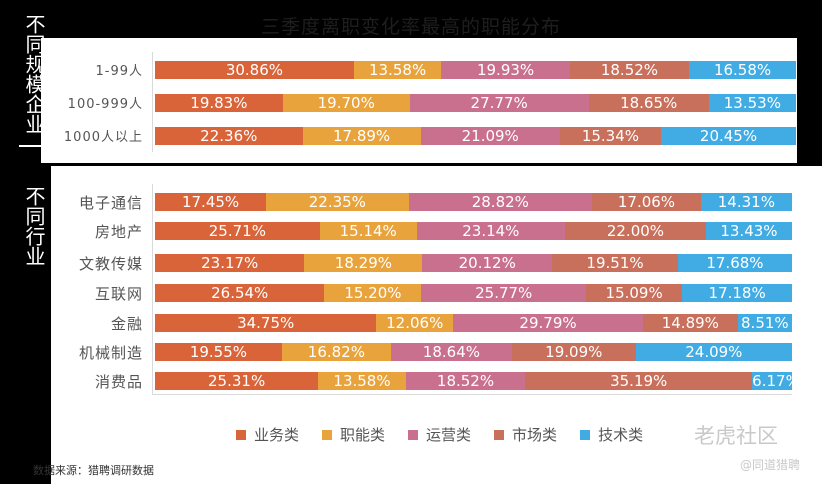 The width and height of the screenshot is (822, 484). I want to click on bar-segment-技术类: 6.17%, so click(776, 381).